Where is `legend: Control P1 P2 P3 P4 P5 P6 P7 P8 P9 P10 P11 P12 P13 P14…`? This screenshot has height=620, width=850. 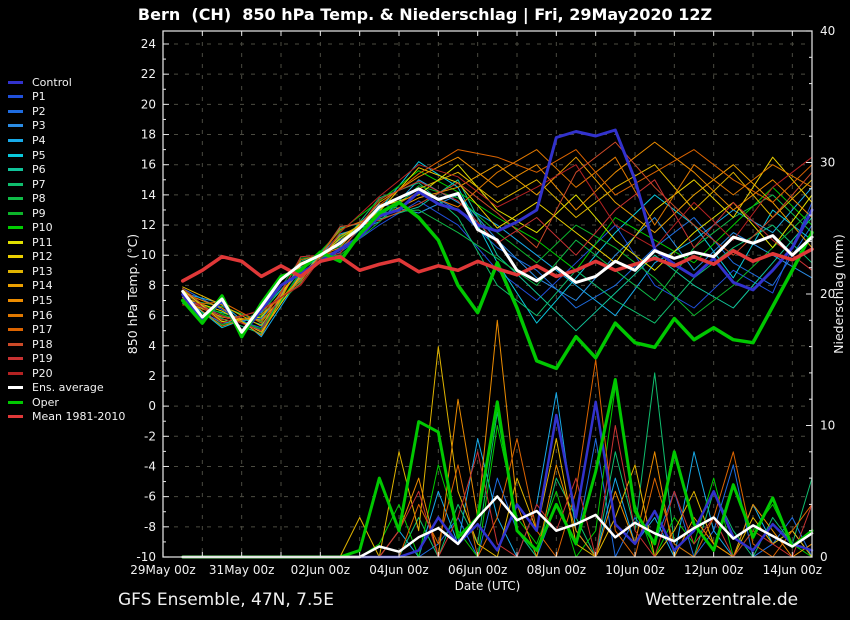 legend: Control P1 P2 P3 P4 P5 P6 P7 P8 P9 P10 P11 P12 P13 P14… is located at coordinates (66, 249).